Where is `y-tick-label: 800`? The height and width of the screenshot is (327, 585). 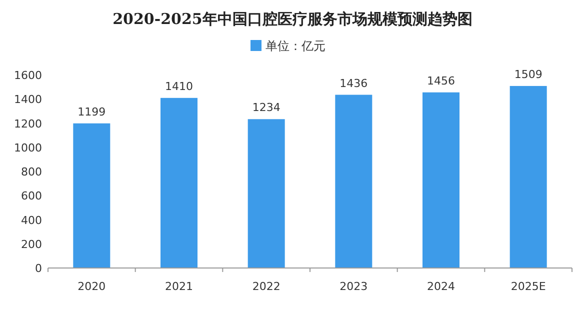
y-tick-label: 800 is located at coordinates (31, 172).